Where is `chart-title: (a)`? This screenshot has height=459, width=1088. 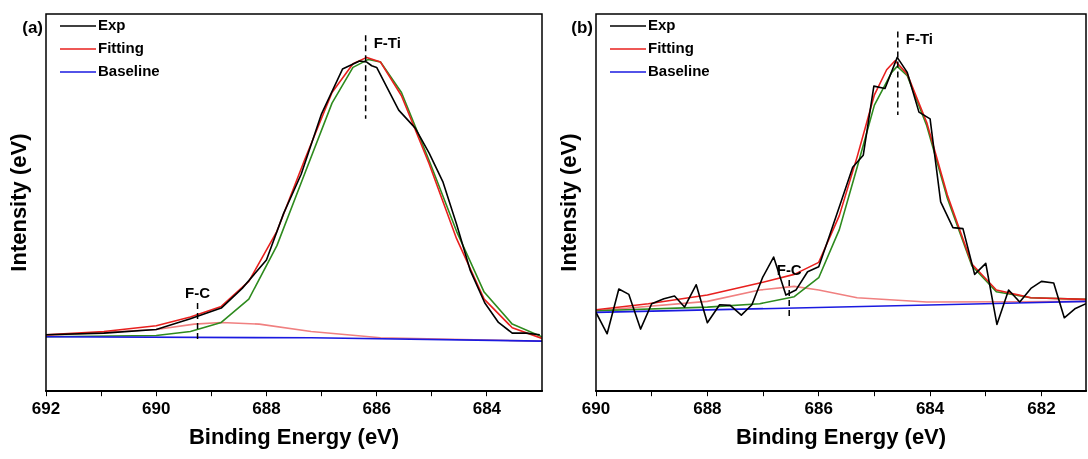 chart-title: (a) is located at coordinates (32, 27).